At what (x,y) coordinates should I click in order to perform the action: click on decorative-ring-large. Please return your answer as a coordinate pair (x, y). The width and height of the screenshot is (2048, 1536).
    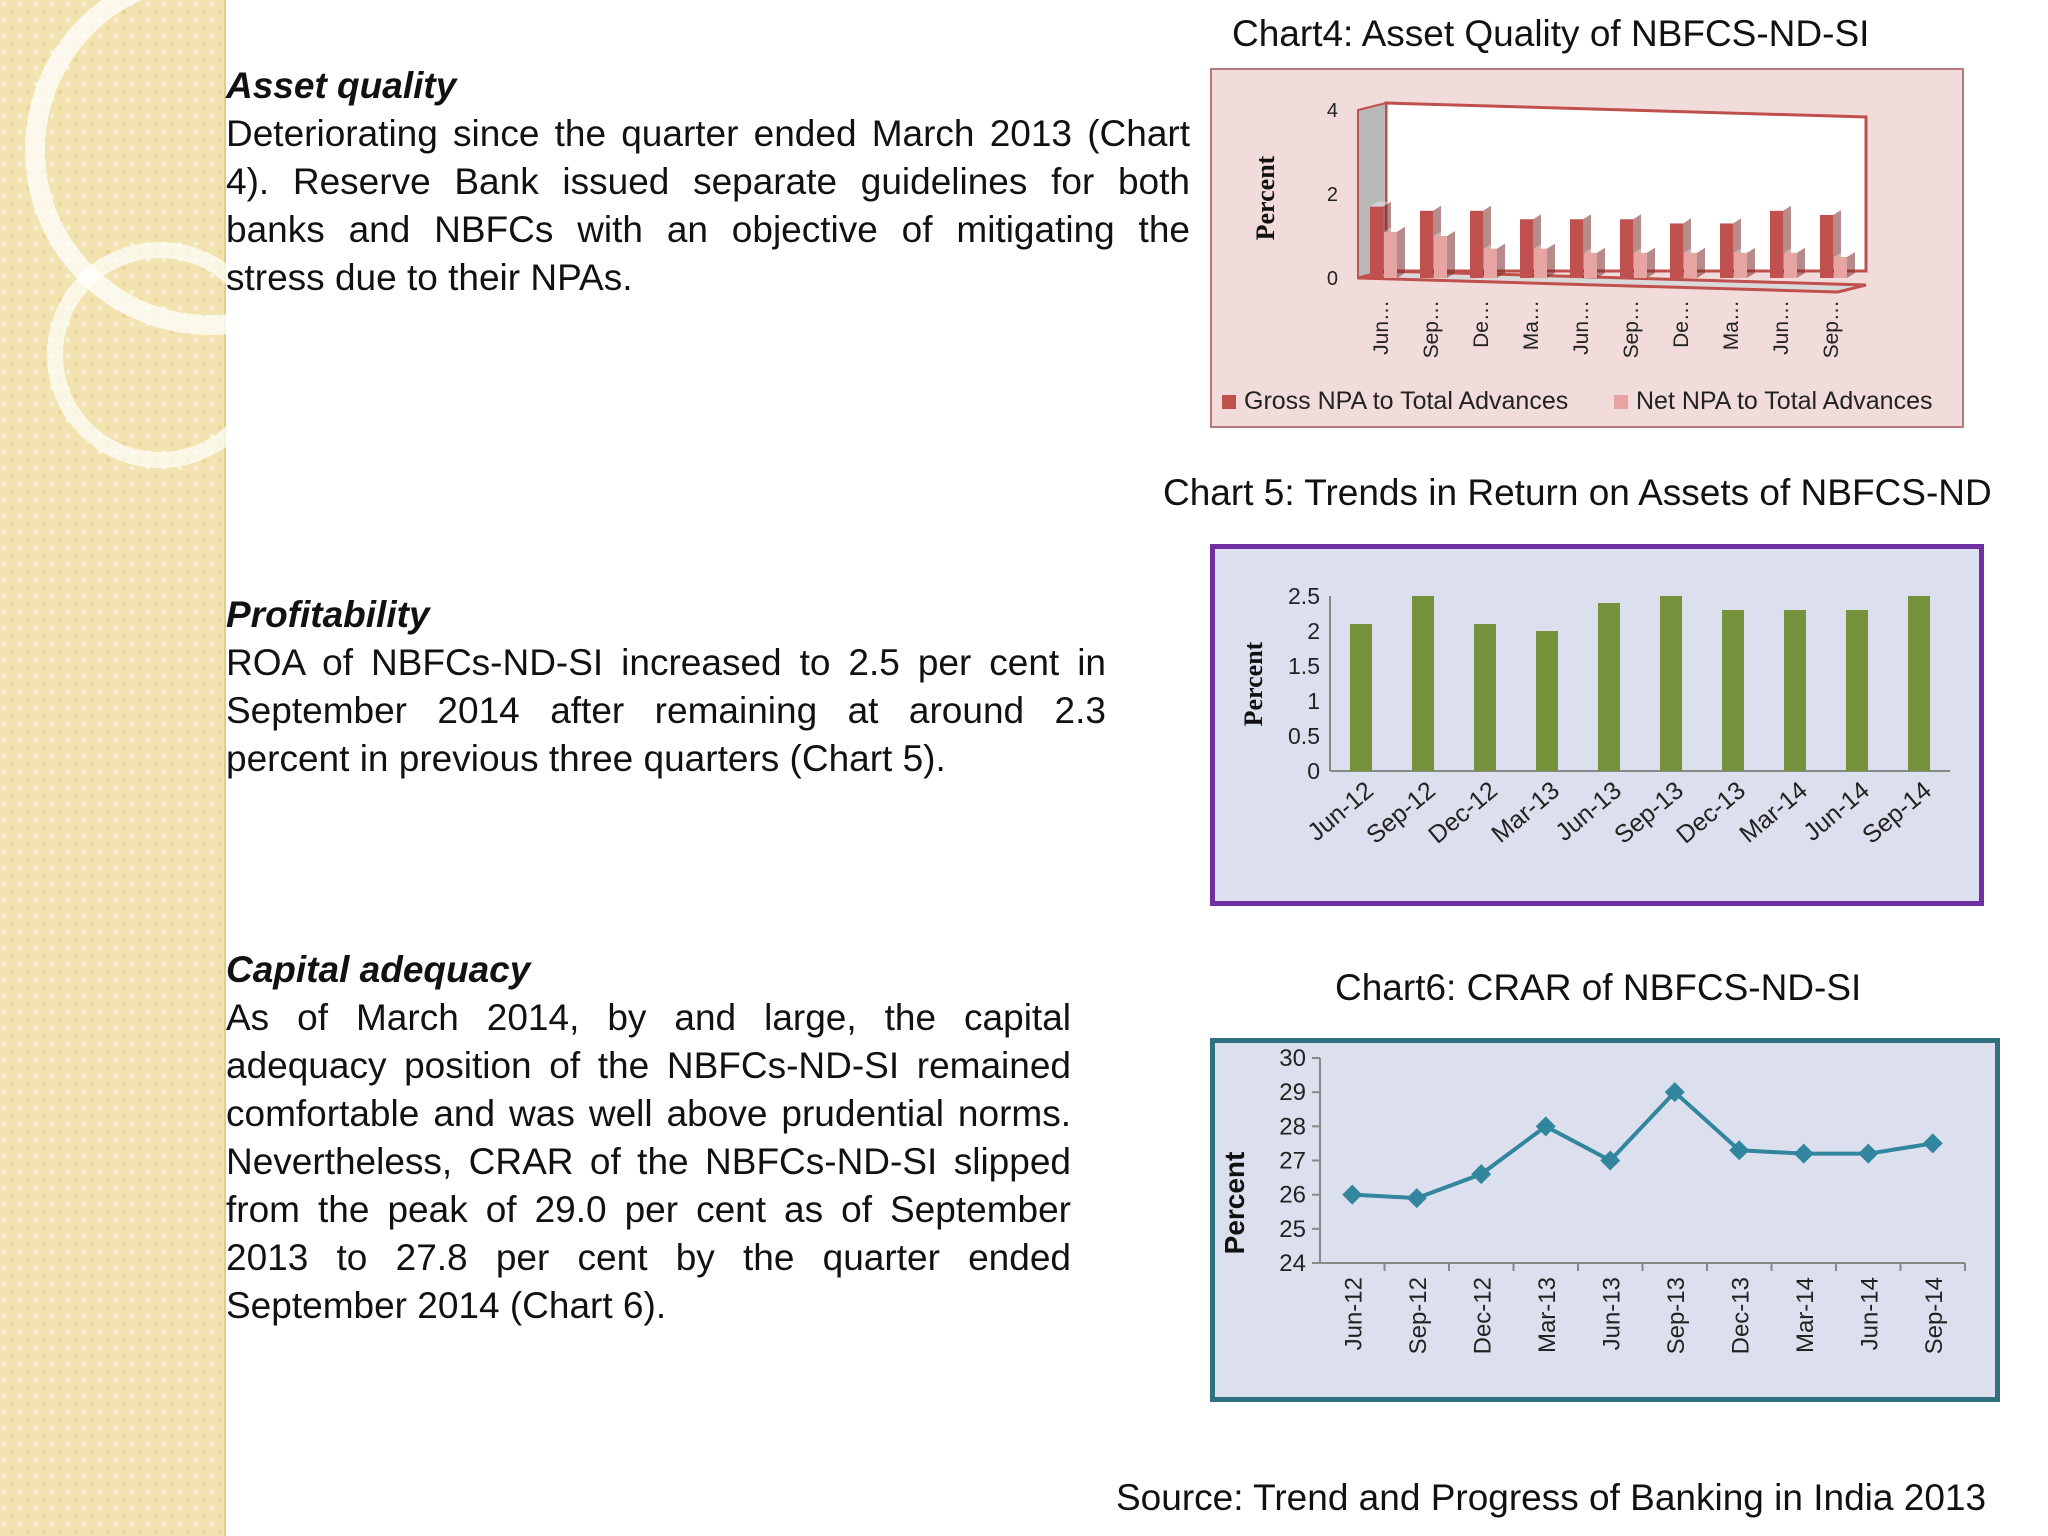
    Looking at the image, I should click on (172, 167).